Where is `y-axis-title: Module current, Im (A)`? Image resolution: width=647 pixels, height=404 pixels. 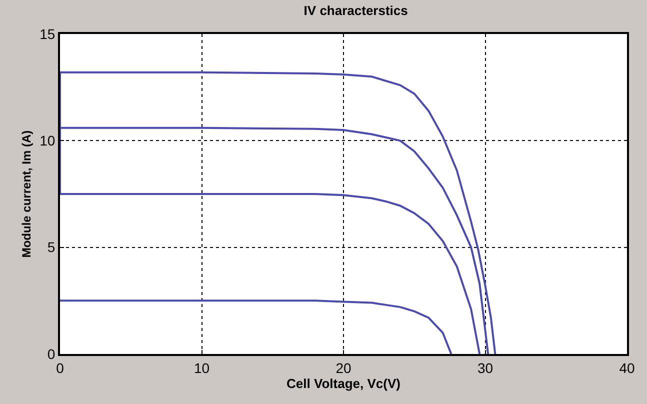 y-axis-title: Module current, Im (A) is located at coordinates (26, 194).